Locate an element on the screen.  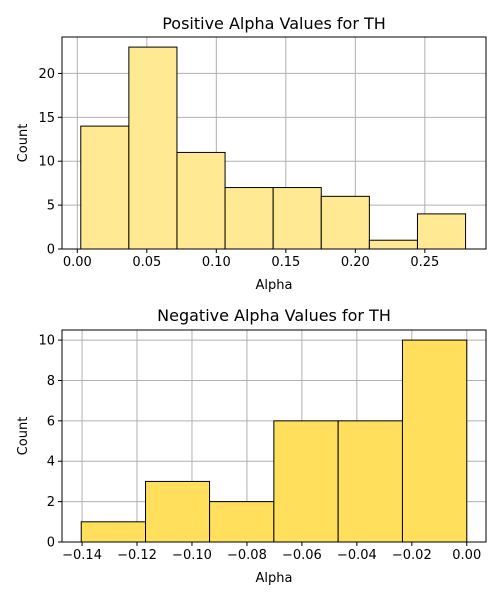
x-tick-label: 0.10 is located at coordinates (216, 262).